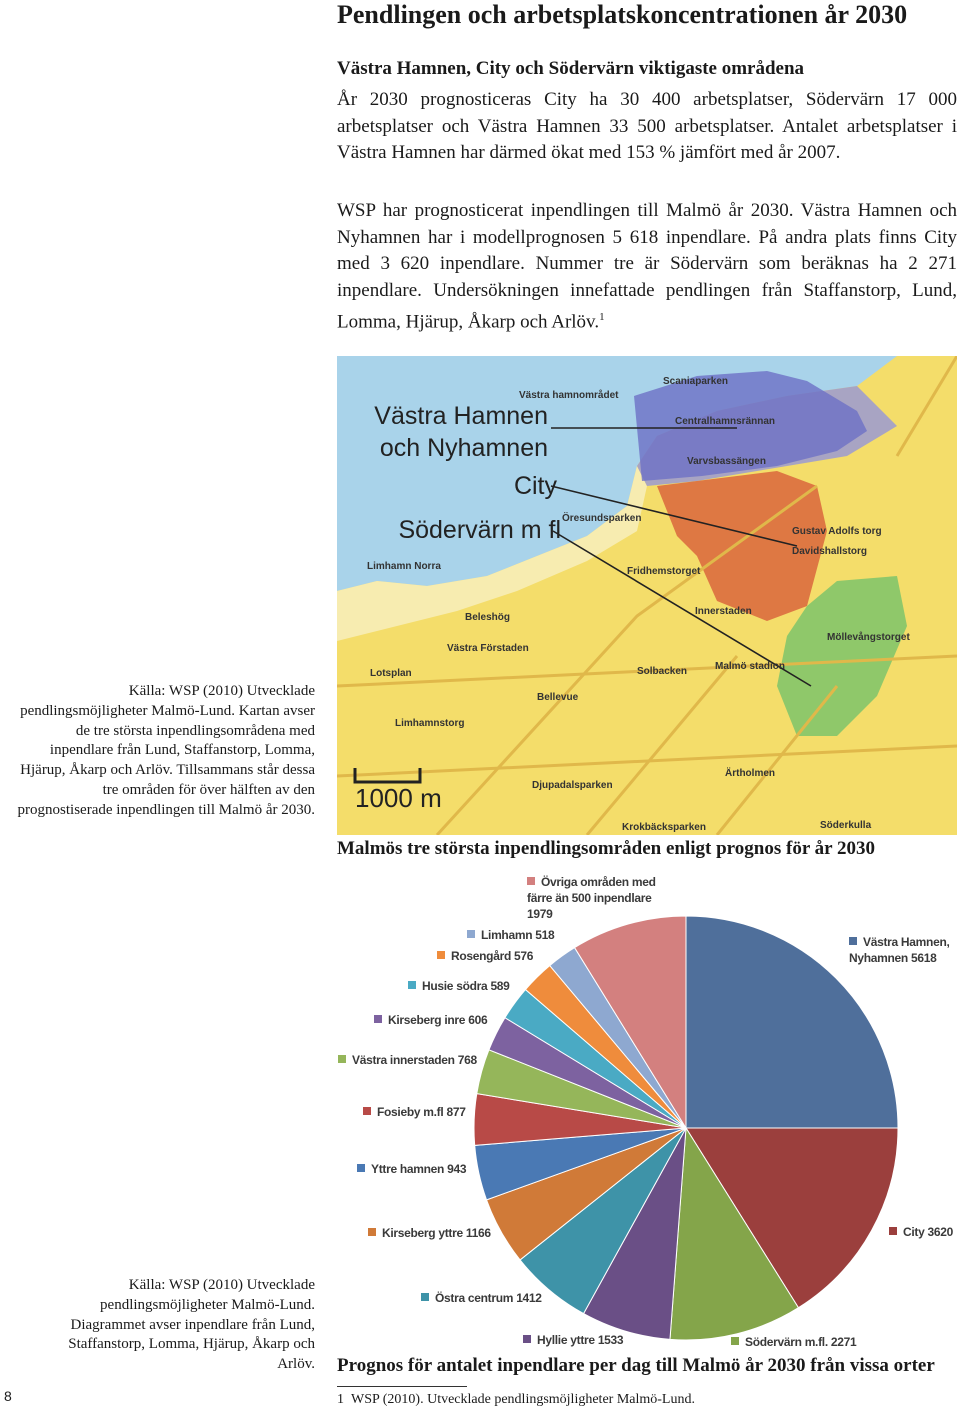 The height and width of the screenshot is (1411, 960). Describe the element at coordinates (479, 530) in the screenshot. I see `area-label: Södervärn m fl` at that location.